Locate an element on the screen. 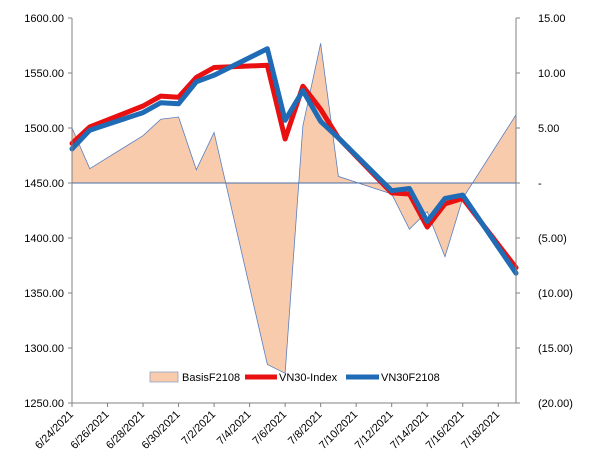 The width and height of the screenshot is (589, 467). x-tick-label: 6/30/2021 is located at coordinates (161, 430).